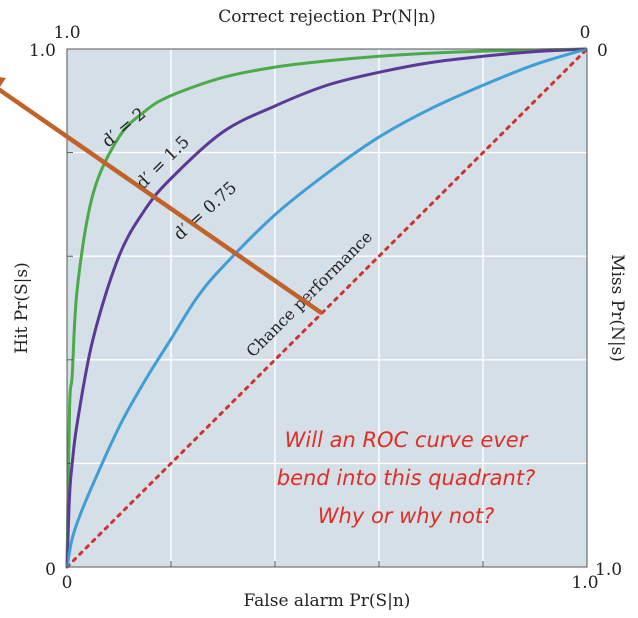 This screenshot has height=618, width=638. I want to click on top-axis-title: Correct rejection Pr(N|n), so click(327, 17).